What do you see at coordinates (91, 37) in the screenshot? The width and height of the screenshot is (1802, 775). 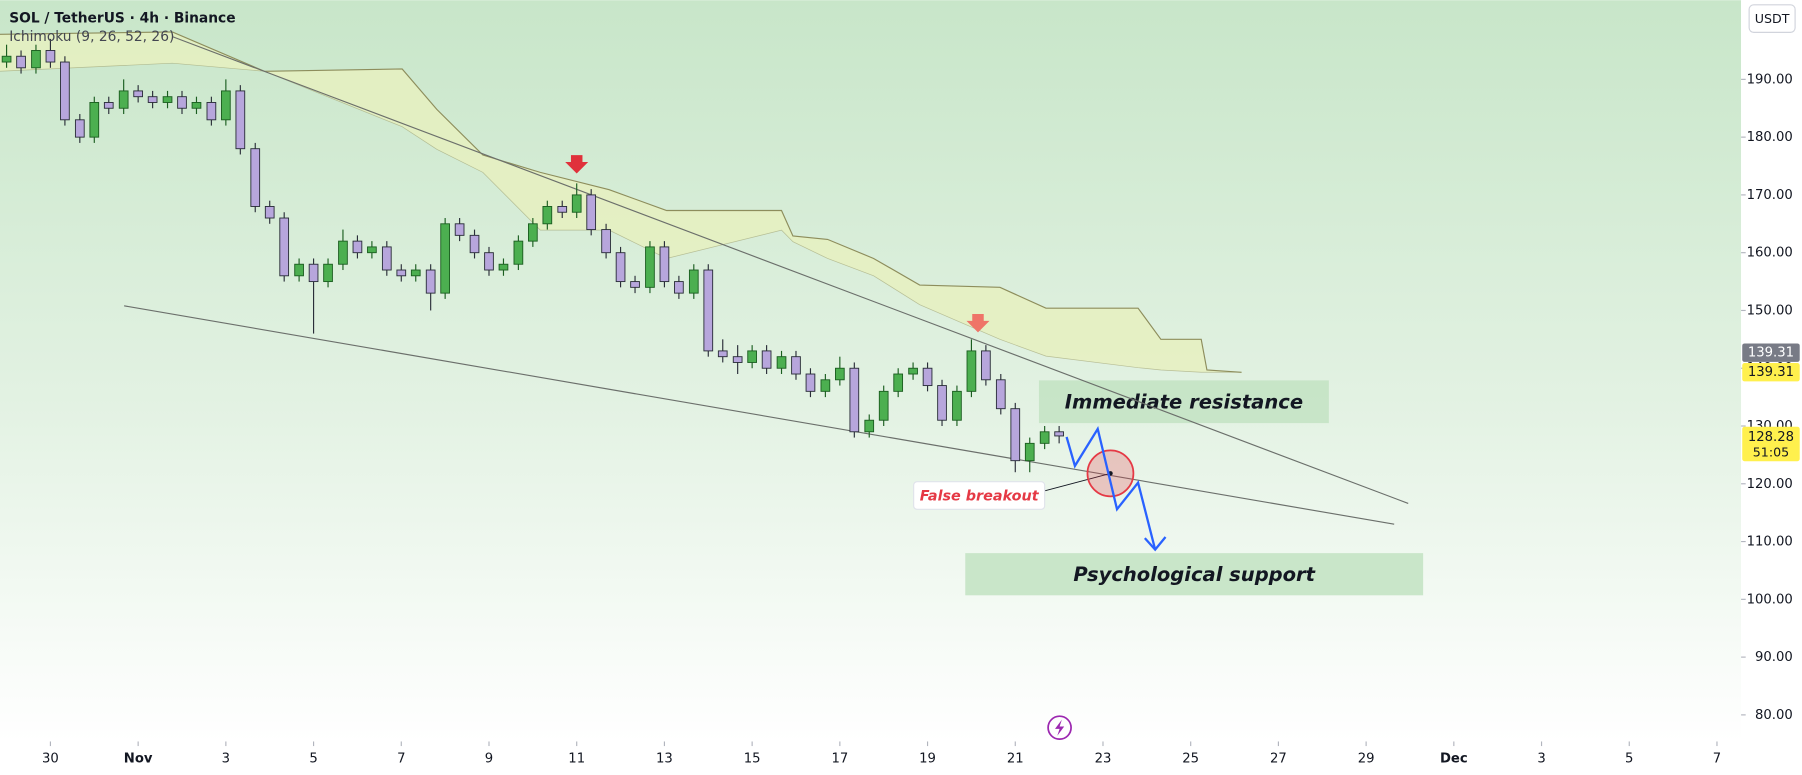 I see `indicator-label: Ichimoku (9, 26, 52, 26)` at bounding box center [91, 37].